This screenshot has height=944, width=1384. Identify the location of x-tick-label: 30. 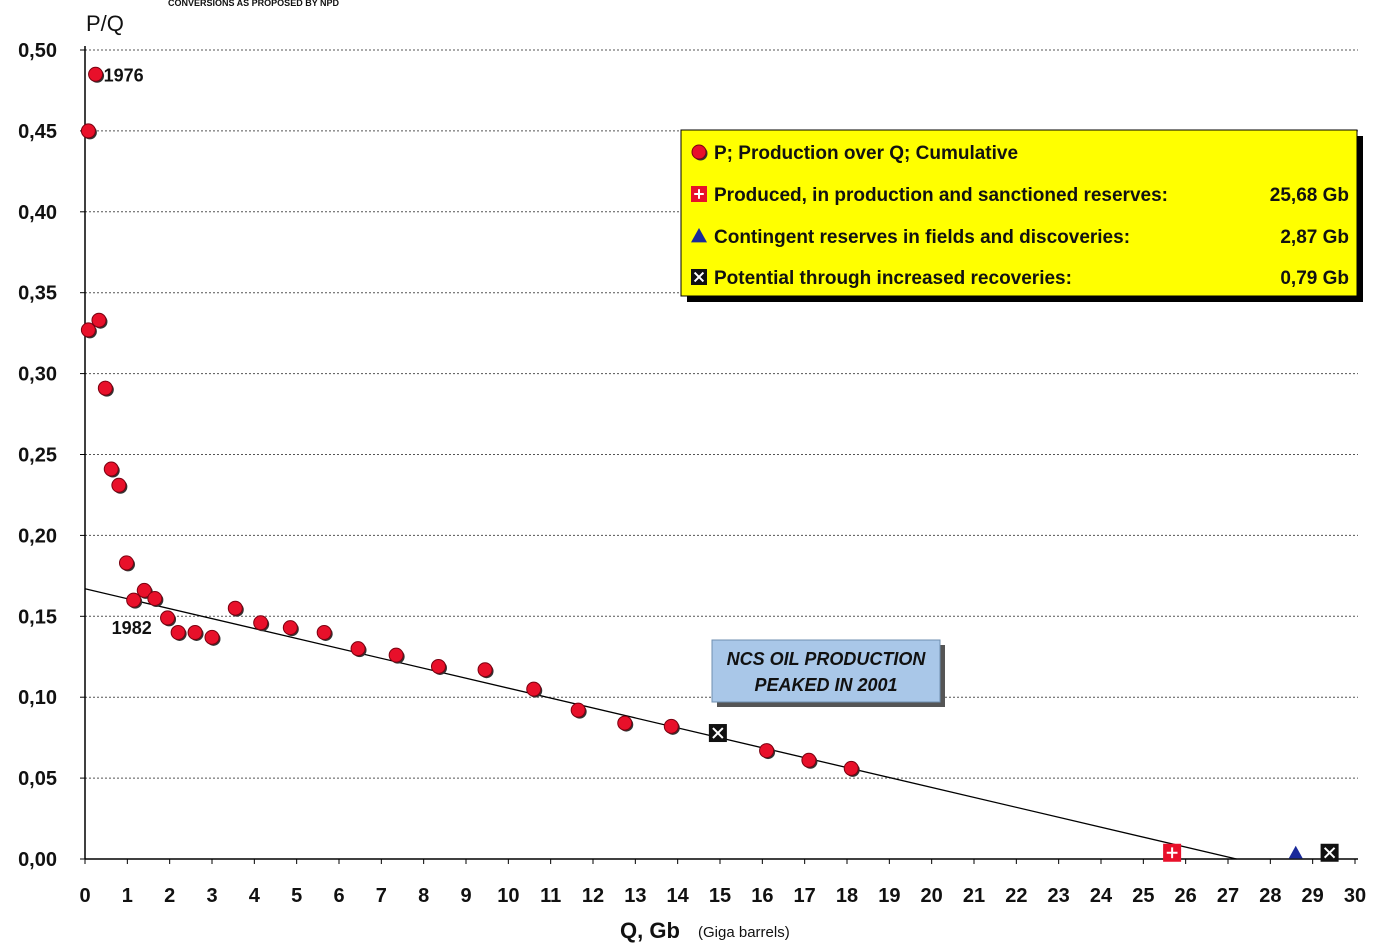
(1355, 896).